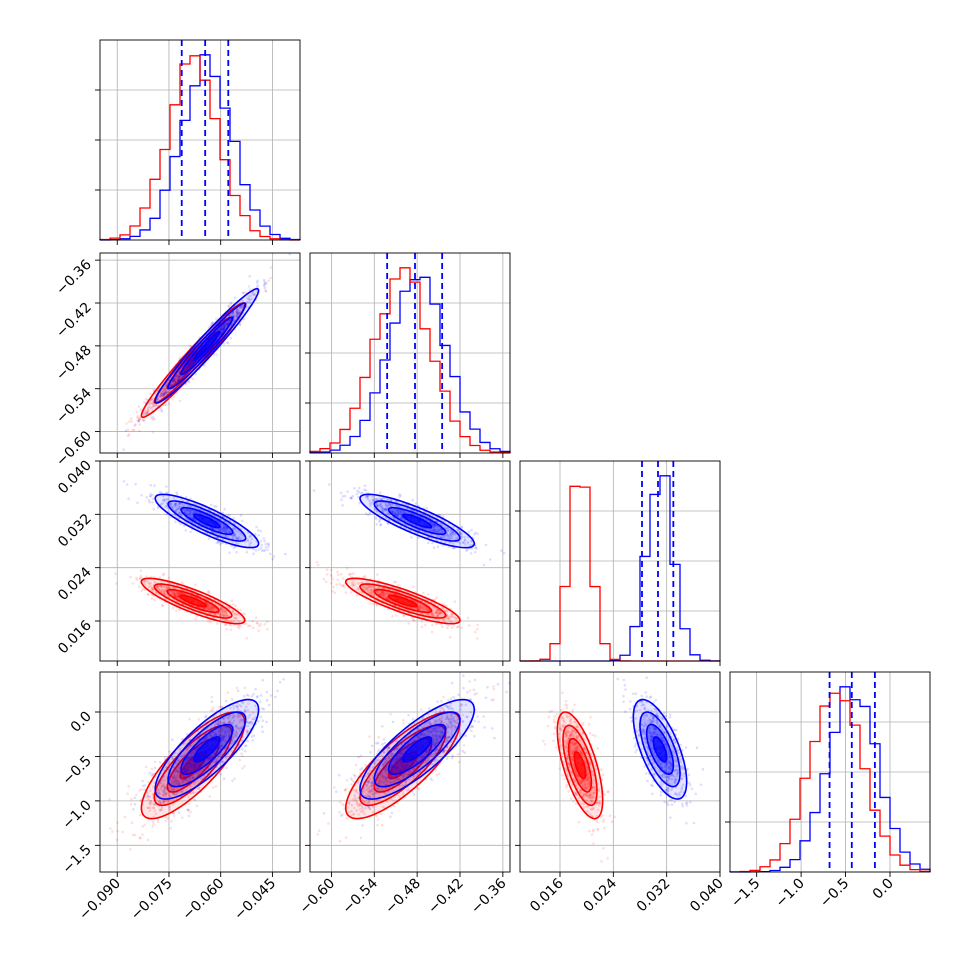  What do you see at coordinates (207, 346) in the screenshot?
I see `contour-blue` at bounding box center [207, 346].